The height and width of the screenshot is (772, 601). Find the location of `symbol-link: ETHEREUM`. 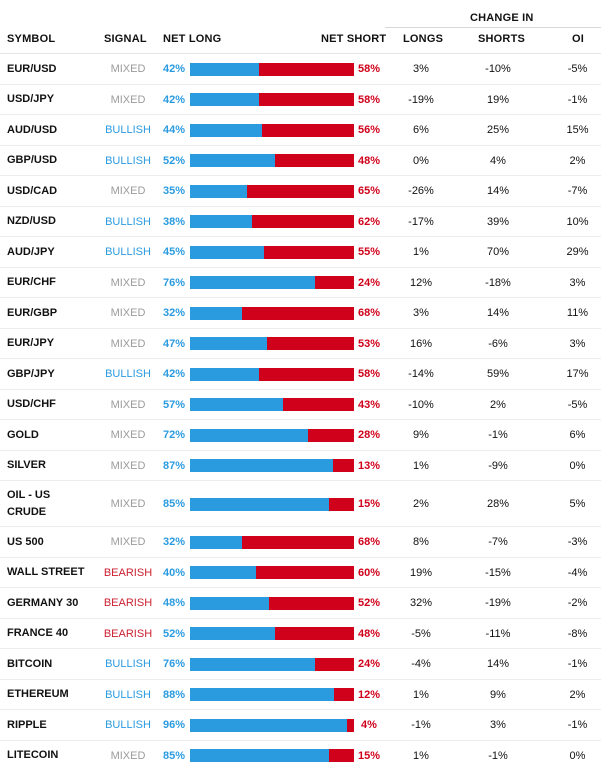

symbol-link: ETHEREUM is located at coordinates (38, 694).